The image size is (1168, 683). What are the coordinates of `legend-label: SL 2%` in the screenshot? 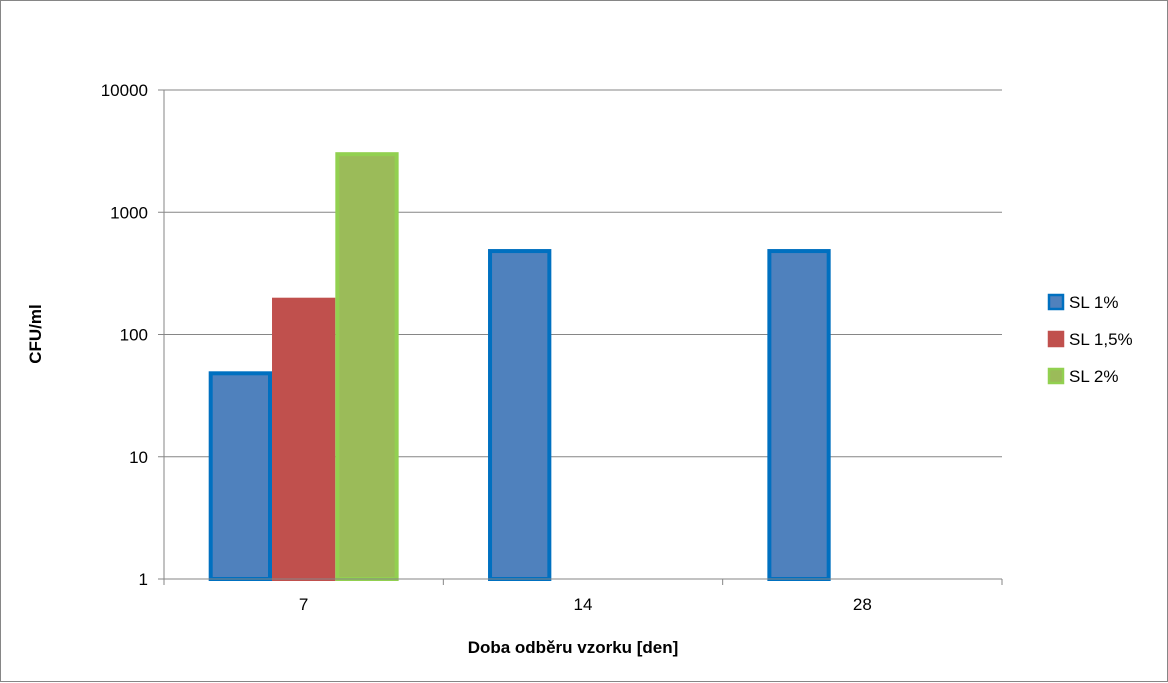 It's located at (1093, 376).